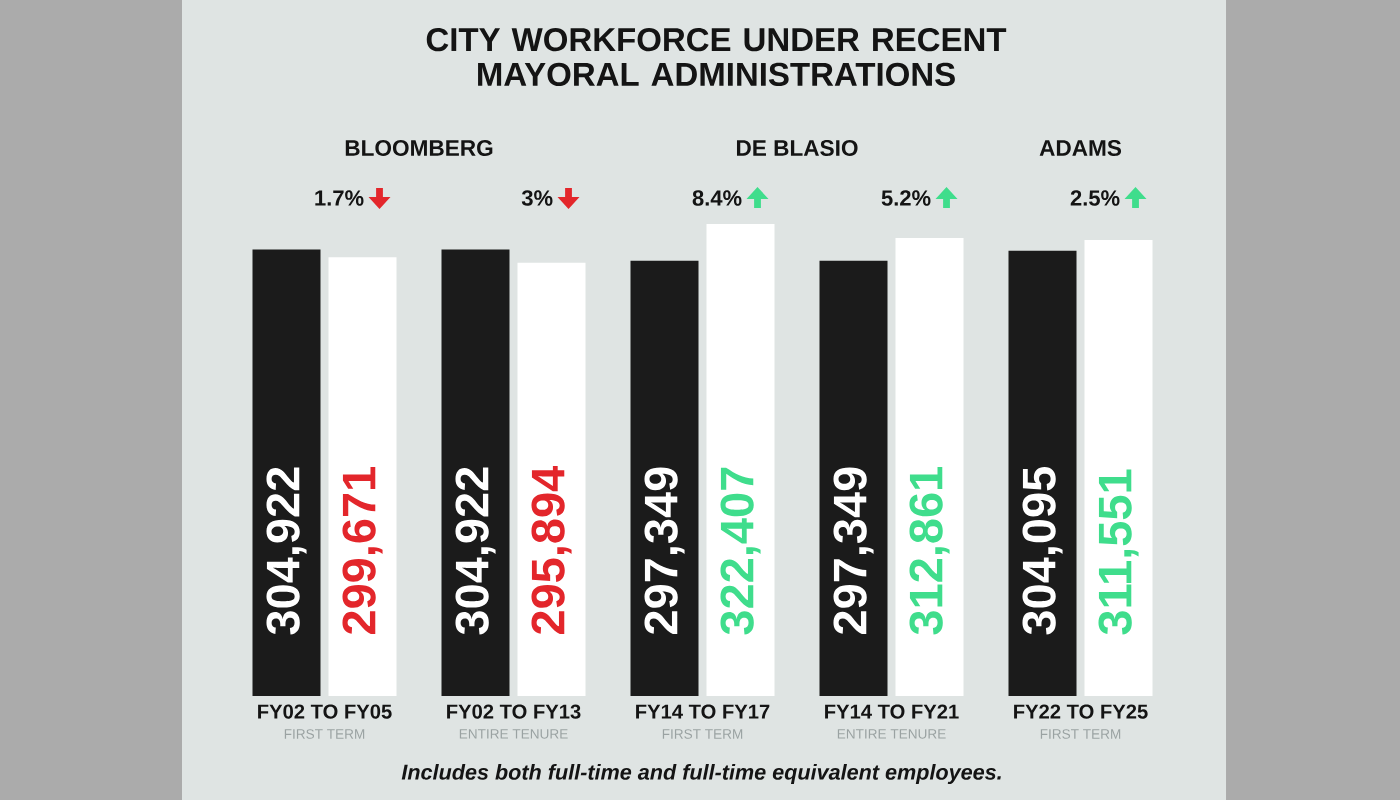  I want to click on data-label: 311,551, so click(1118, 552).